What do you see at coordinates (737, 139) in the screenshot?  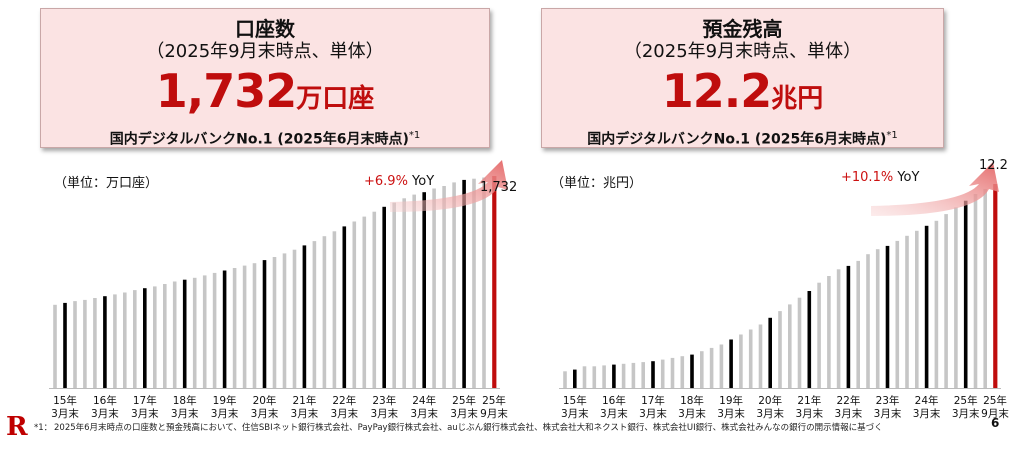 I see `deposits-rank-text: 国内デジタルバンクNo.1 (2025年6月末時点)` at bounding box center [737, 139].